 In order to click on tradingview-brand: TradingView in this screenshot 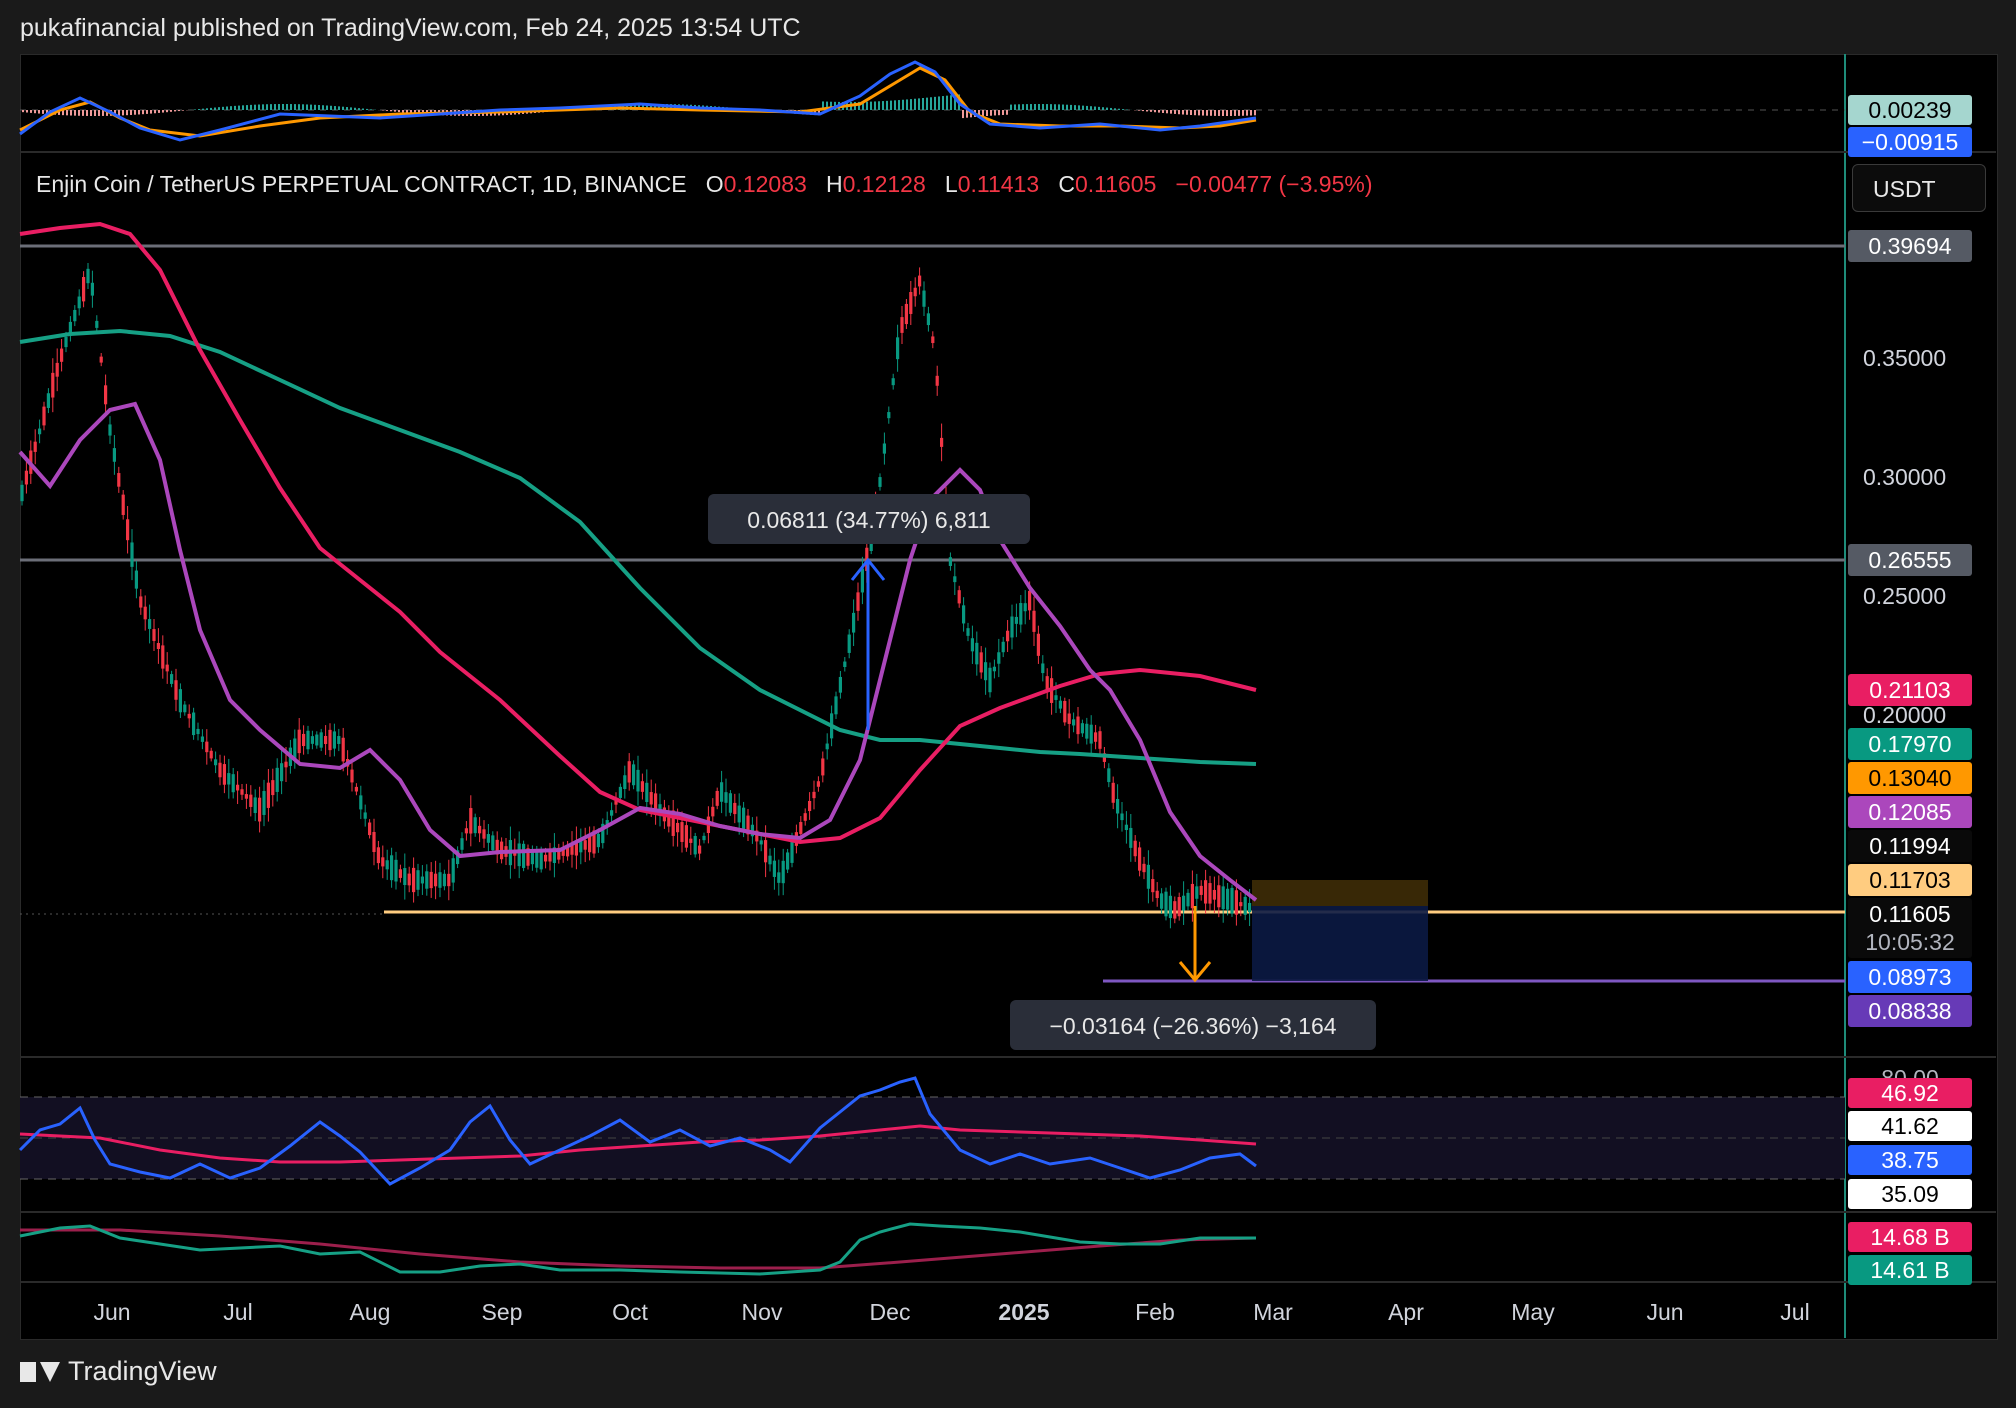, I will do `click(142, 1371)`.